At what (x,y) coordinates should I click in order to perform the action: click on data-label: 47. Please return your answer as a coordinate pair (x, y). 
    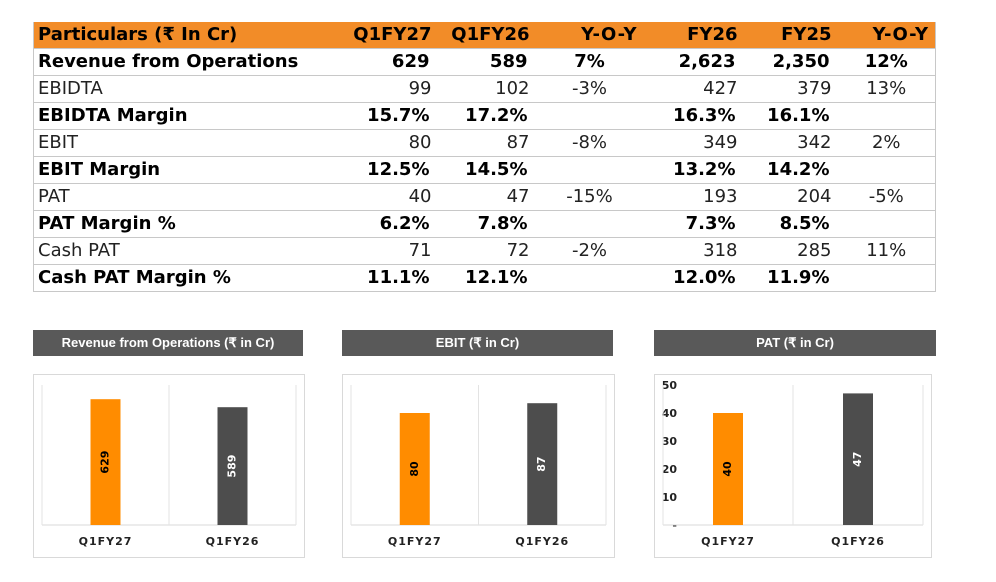
    Looking at the image, I should click on (857, 459).